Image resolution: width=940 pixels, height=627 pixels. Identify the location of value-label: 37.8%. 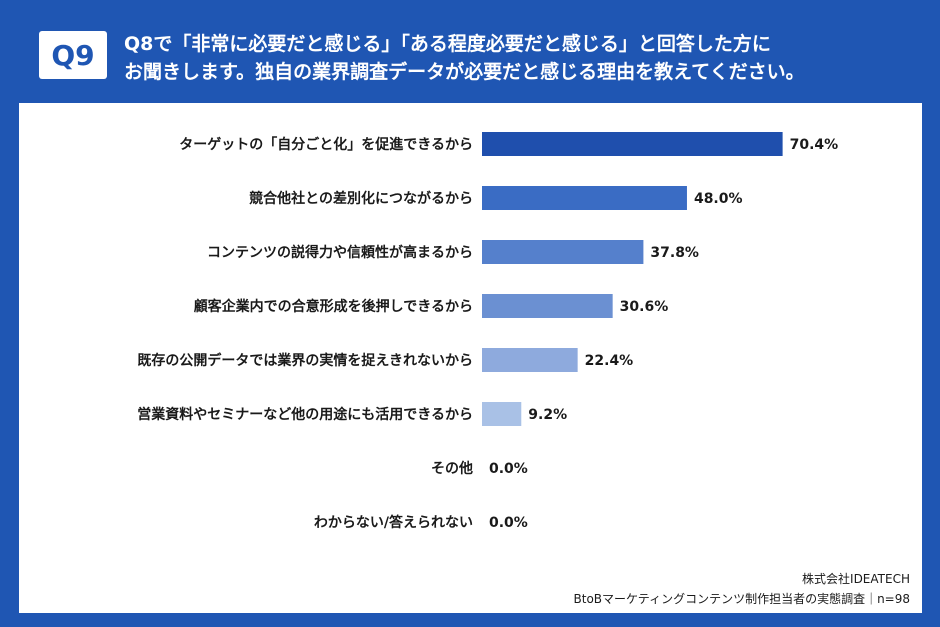
(674, 253).